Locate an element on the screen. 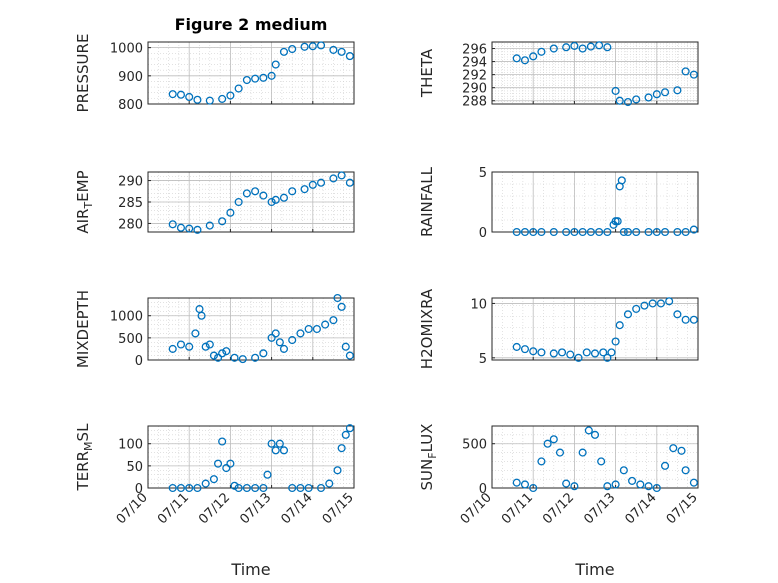  subplot-5: 0 500 1000 MIXDEPTH is located at coordinates (214, 329).